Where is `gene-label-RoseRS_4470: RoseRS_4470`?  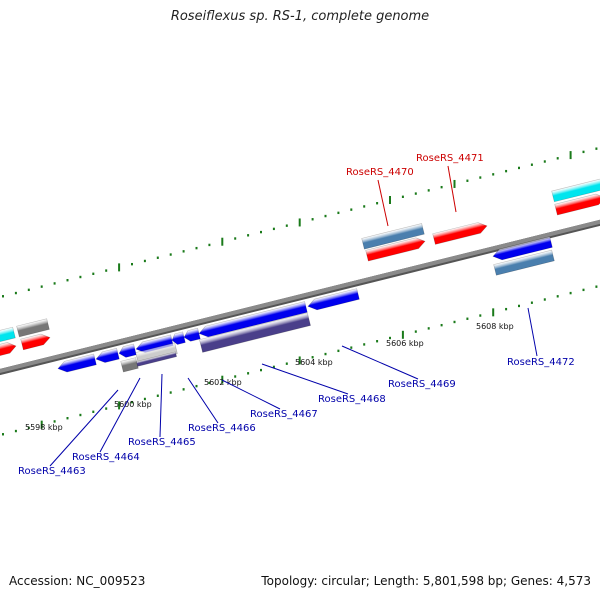
gene-label-RoseRS_4470: RoseRS_4470 is located at coordinates (380, 172).